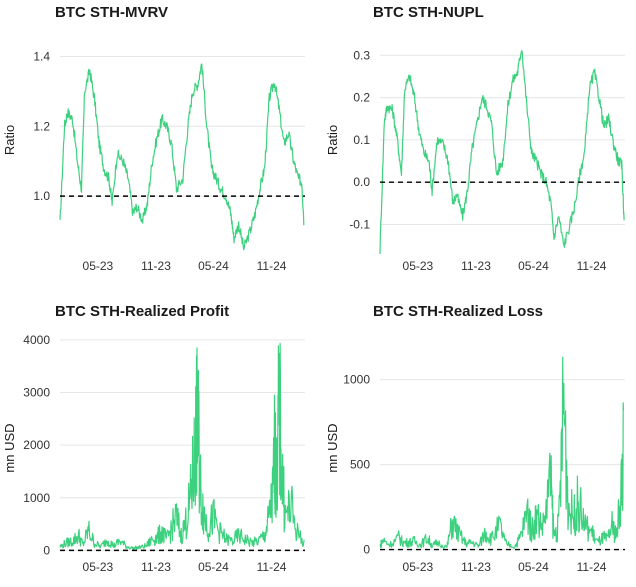  Describe the element at coordinates (360, 465) in the screenshot. I see `y-tick-label: 500` at that location.